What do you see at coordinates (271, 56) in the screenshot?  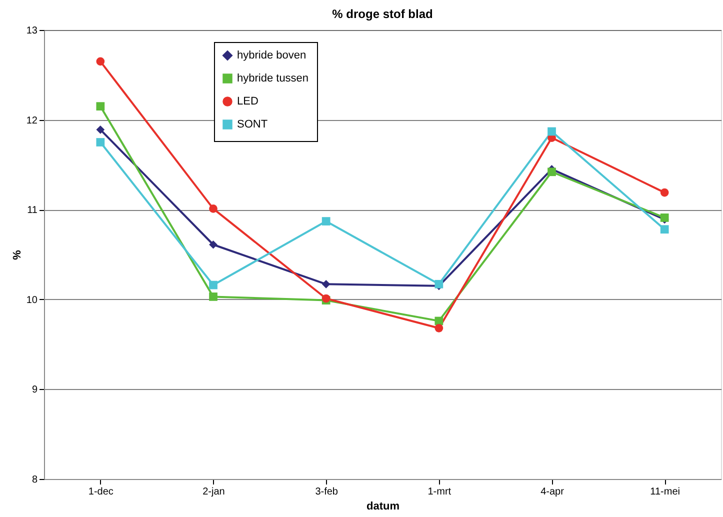 I see `legend-label: hybride boven` at bounding box center [271, 56].